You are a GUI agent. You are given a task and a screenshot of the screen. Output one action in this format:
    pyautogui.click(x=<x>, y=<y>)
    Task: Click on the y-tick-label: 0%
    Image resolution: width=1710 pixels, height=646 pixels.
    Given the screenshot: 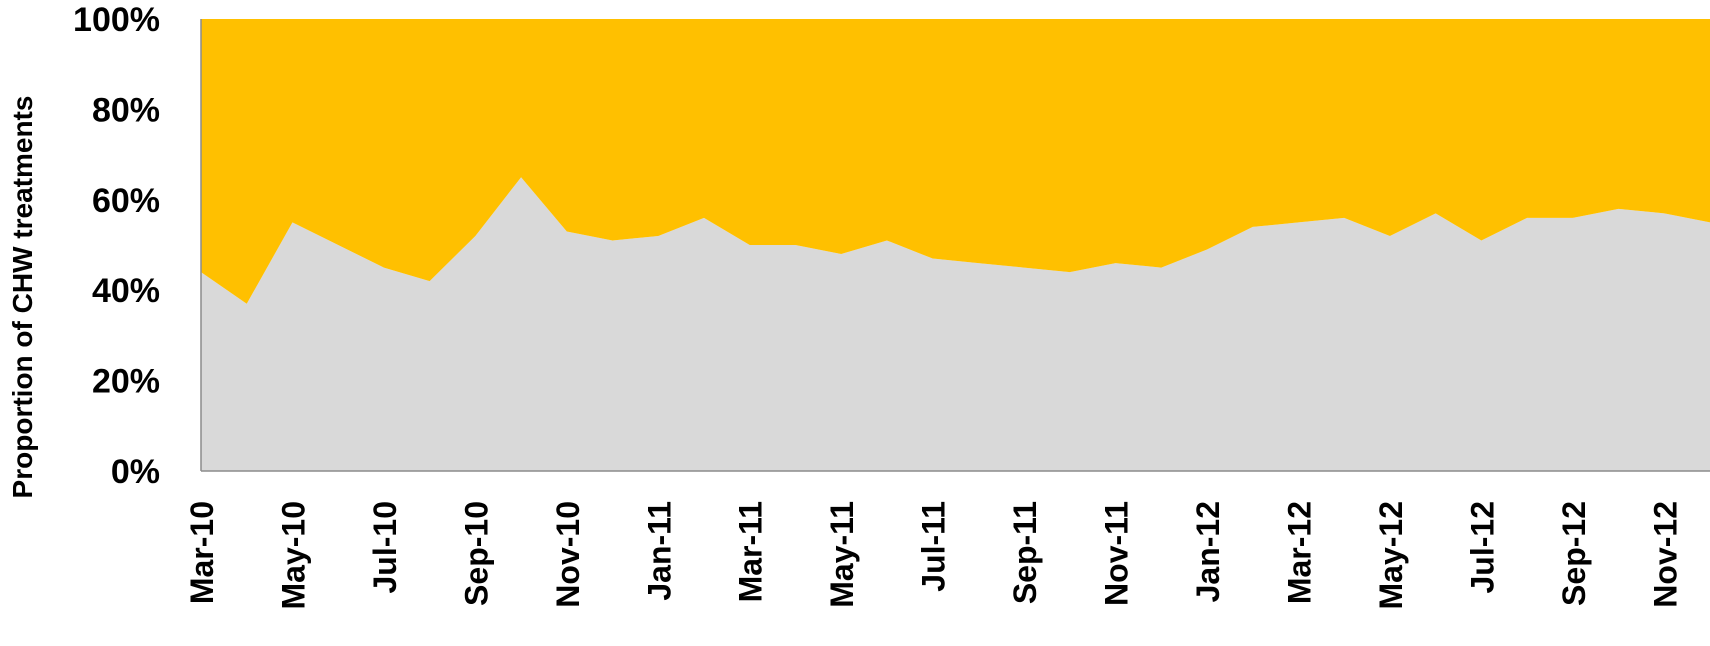 What is the action you would take?
    pyautogui.click(x=135, y=472)
    